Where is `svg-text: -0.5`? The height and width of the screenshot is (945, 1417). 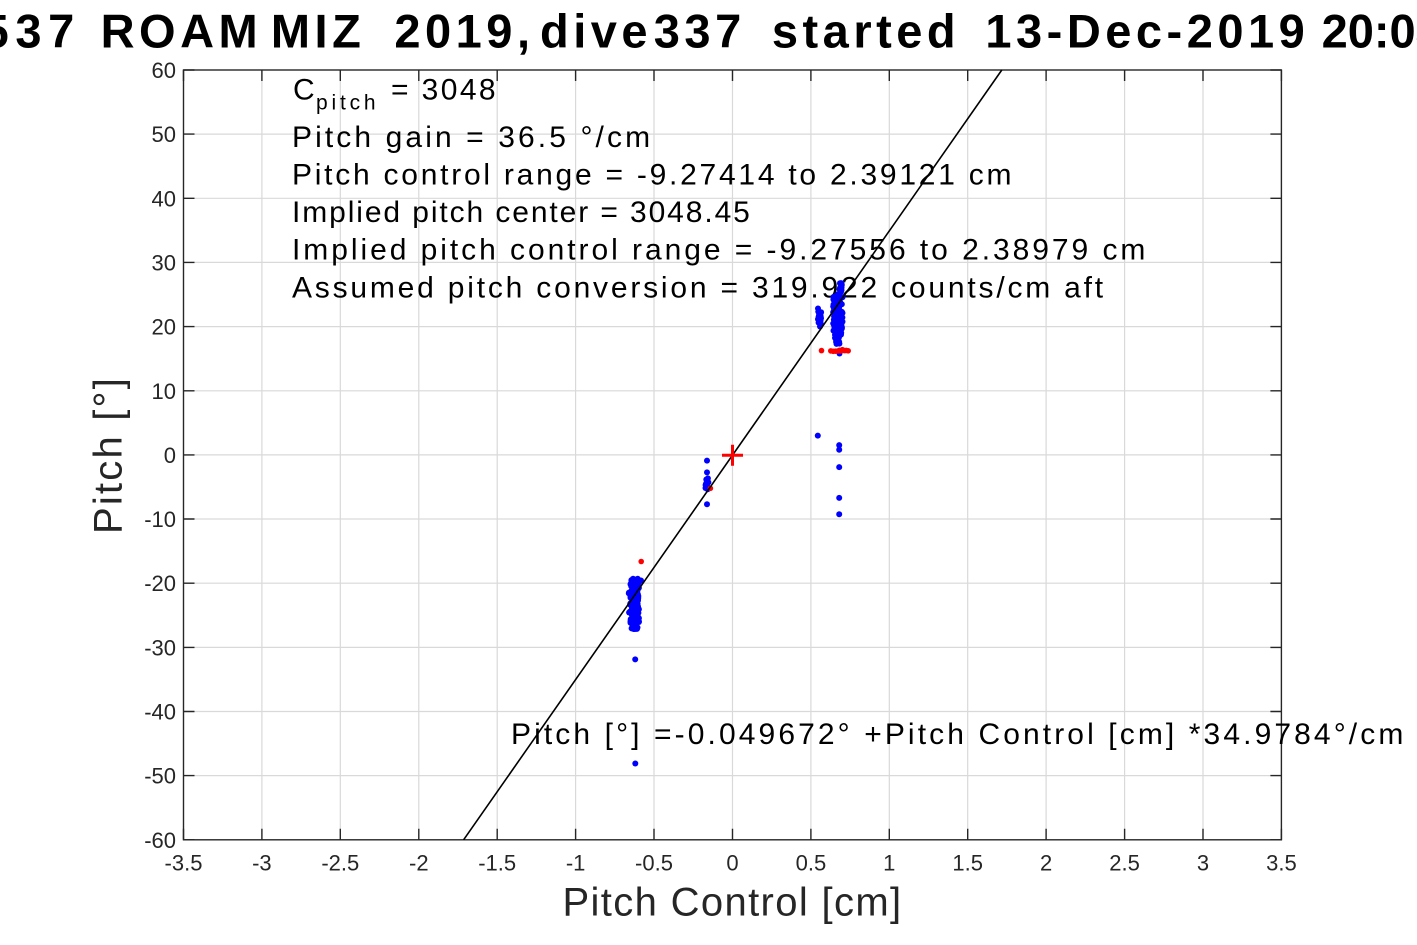 svg-text: -0.5 is located at coordinates (654, 863).